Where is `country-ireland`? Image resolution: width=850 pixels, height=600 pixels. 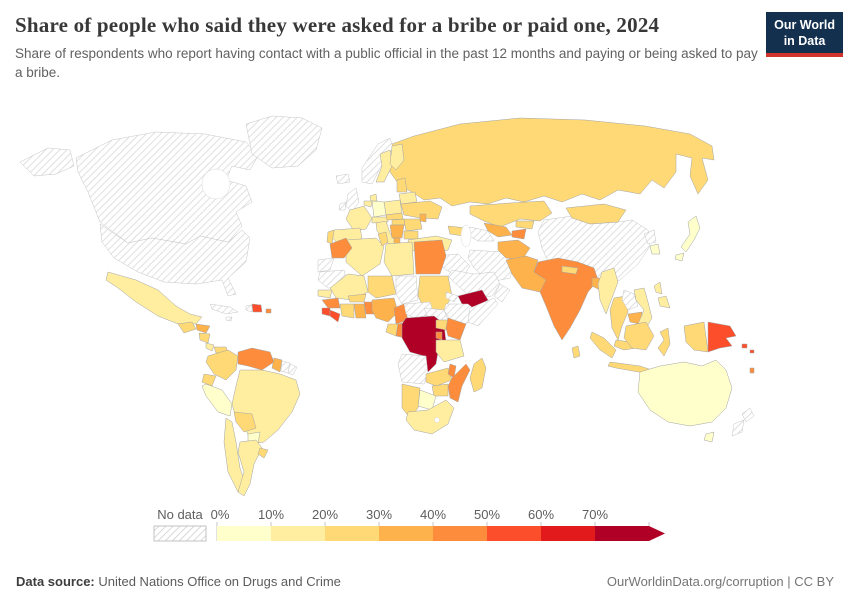
country-ireland is located at coordinates (342, 206).